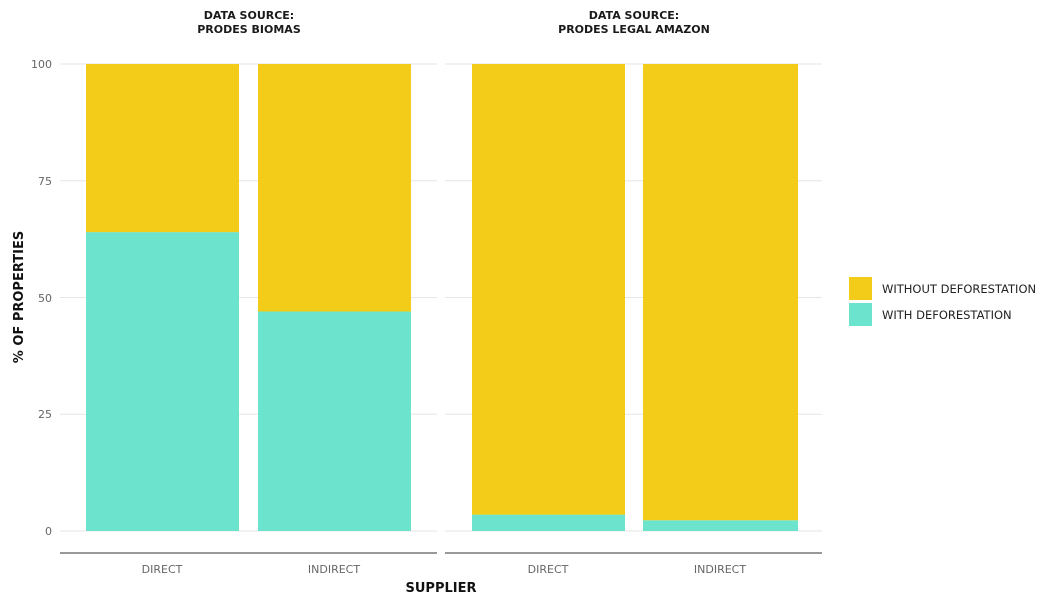 This screenshot has width=1048, height=596. I want to click on legend-label-without-deforestation: WITHOUT DEFORESTATION, so click(959, 289).